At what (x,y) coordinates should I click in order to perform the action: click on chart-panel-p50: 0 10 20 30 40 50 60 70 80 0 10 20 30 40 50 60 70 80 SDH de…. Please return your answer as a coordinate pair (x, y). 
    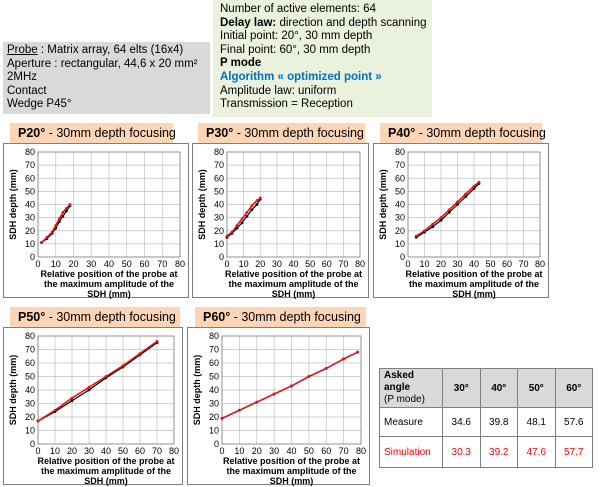
    Looking at the image, I should click on (93, 406).